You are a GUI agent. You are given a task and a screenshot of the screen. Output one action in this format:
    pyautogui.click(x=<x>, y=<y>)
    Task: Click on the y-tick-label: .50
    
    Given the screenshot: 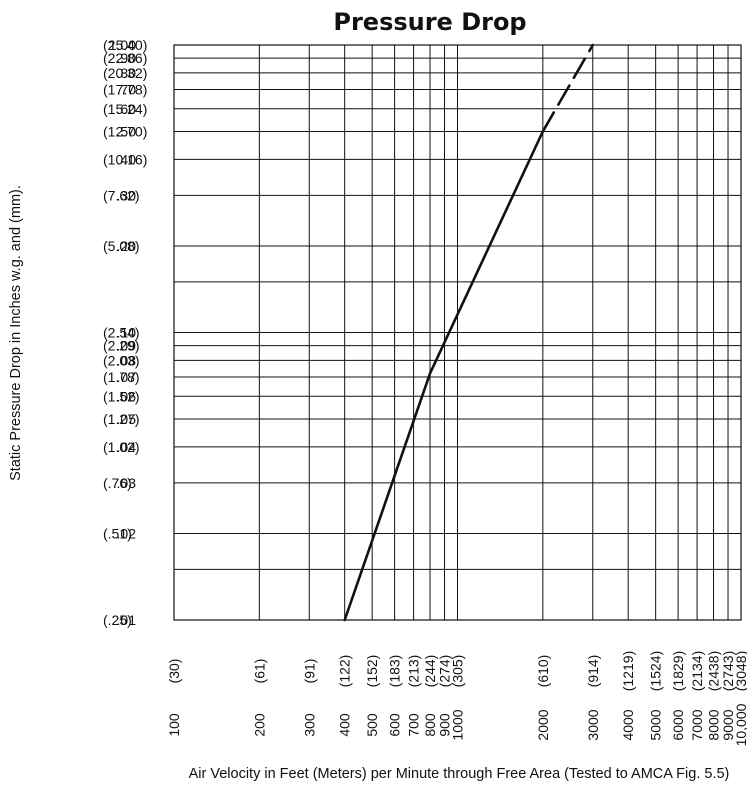 What is the action you would take?
    pyautogui.click(x=127, y=132)
    